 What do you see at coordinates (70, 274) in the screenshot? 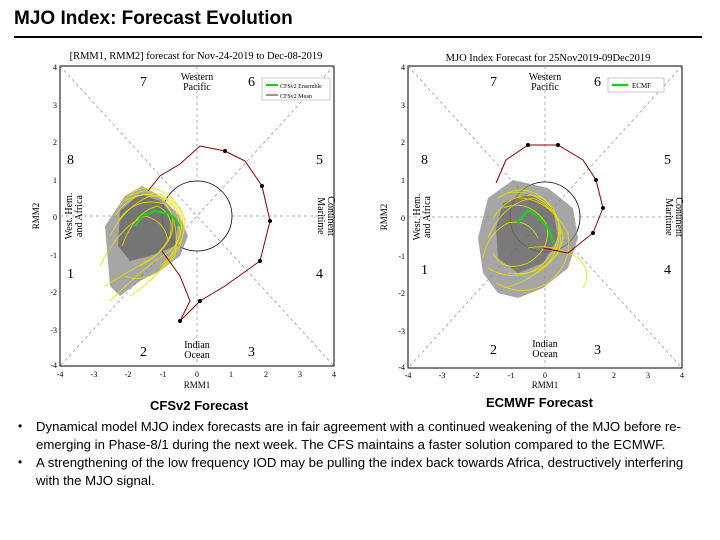
I see `left-phase-1: 1` at bounding box center [70, 274].